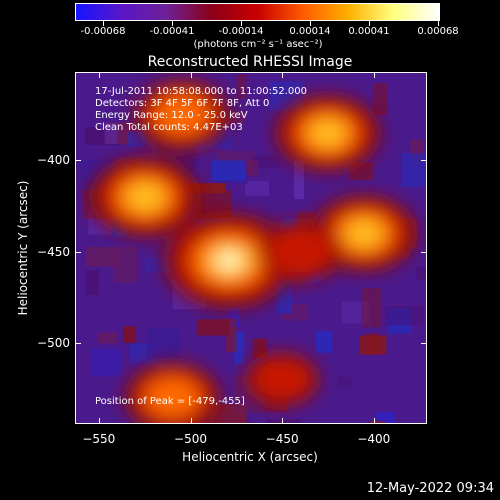 This screenshot has width=500, height=500. What do you see at coordinates (258, 44) in the screenshot?
I see `colorbar-unit-label: (photons cm⁻² s⁻¹ asec⁻²)` at bounding box center [258, 44].